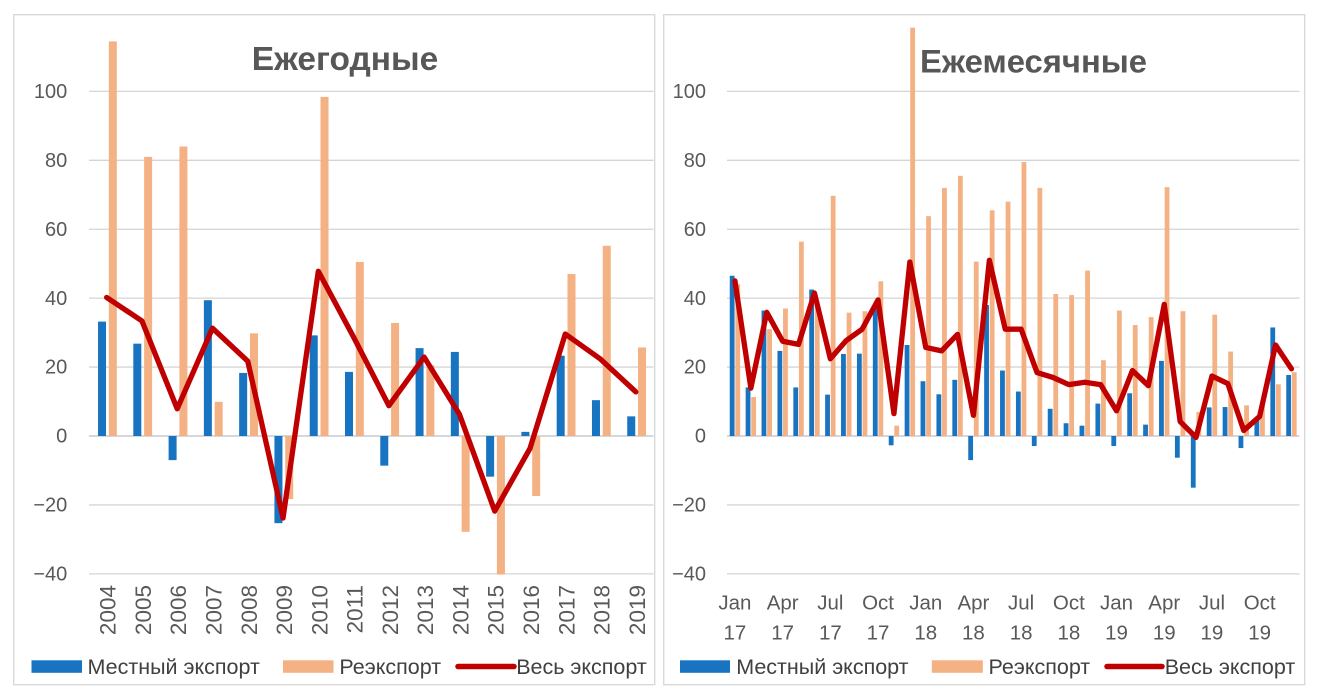  What do you see at coordinates (345, 59) in the screenshot?
I see `svg-text: Ежегодные` at bounding box center [345, 59].